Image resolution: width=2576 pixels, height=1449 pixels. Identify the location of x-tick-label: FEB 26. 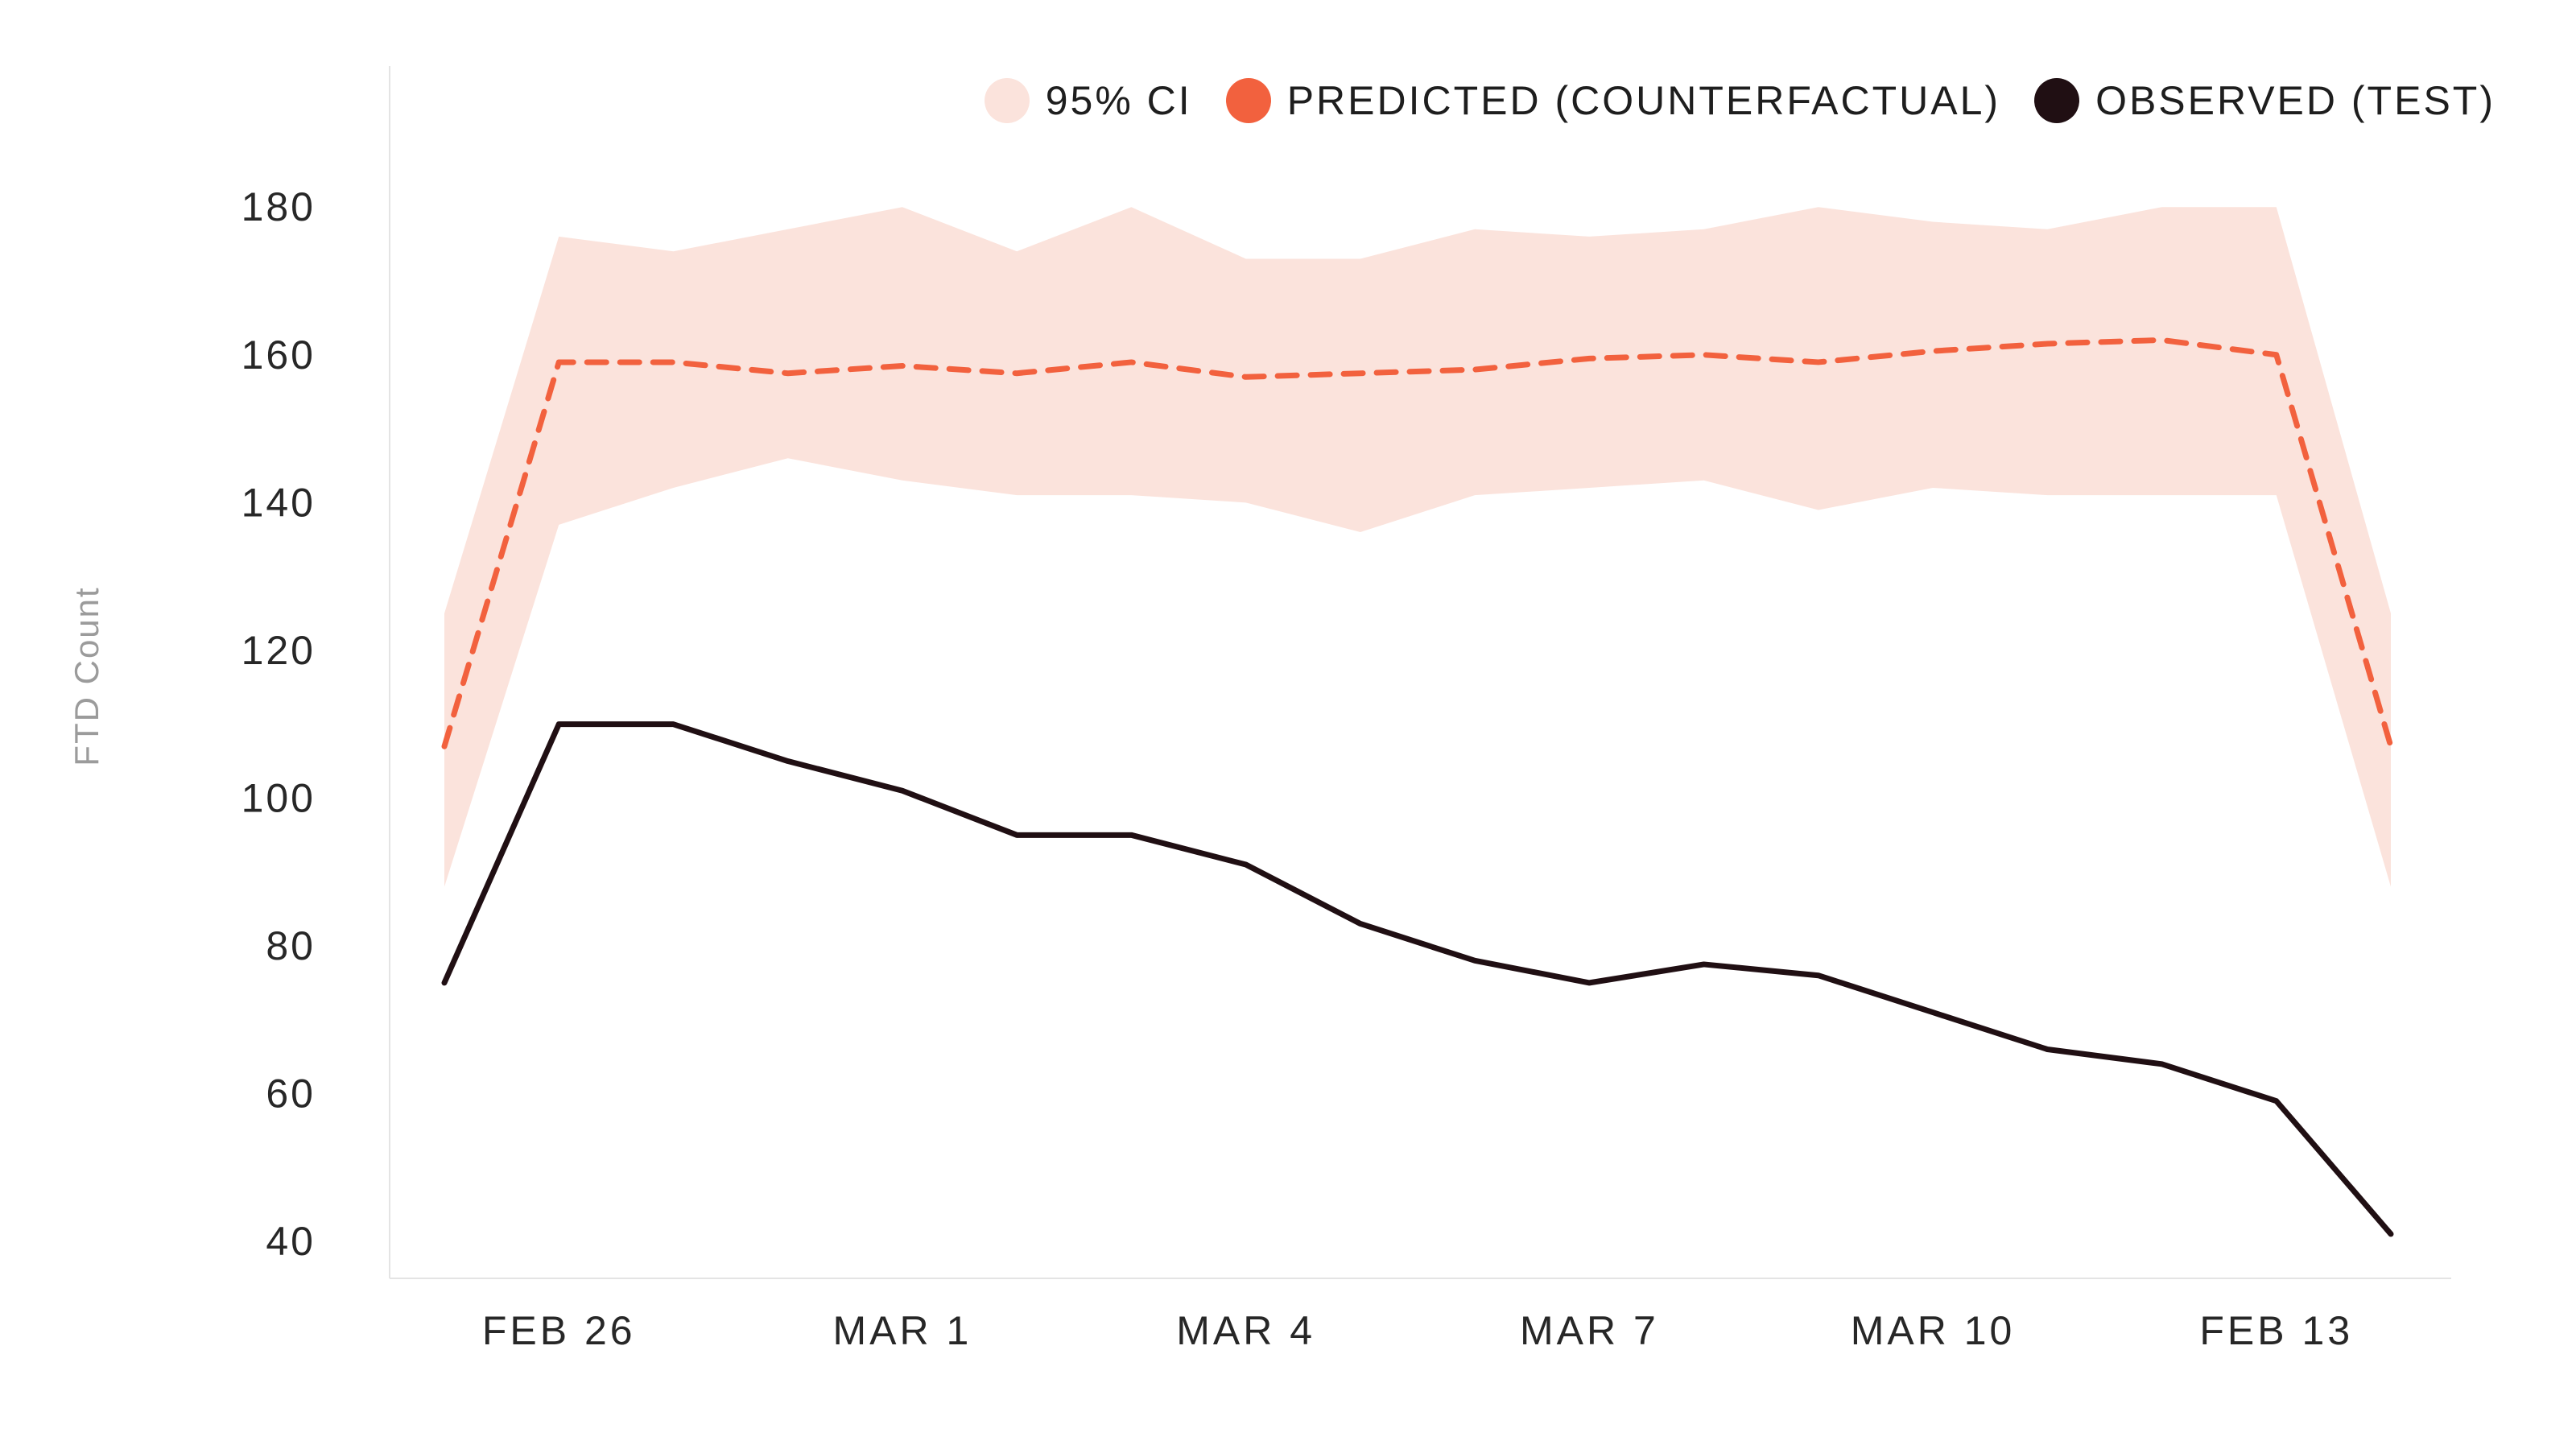
(559, 1330).